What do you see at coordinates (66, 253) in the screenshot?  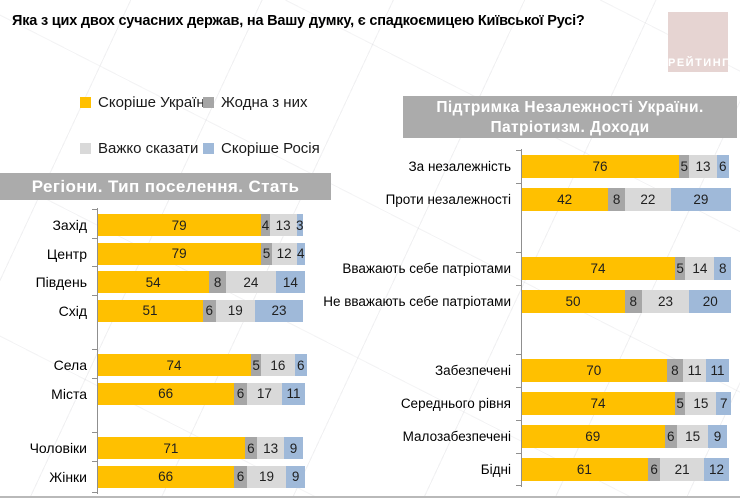 I see `row-label-text: Центр` at bounding box center [66, 253].